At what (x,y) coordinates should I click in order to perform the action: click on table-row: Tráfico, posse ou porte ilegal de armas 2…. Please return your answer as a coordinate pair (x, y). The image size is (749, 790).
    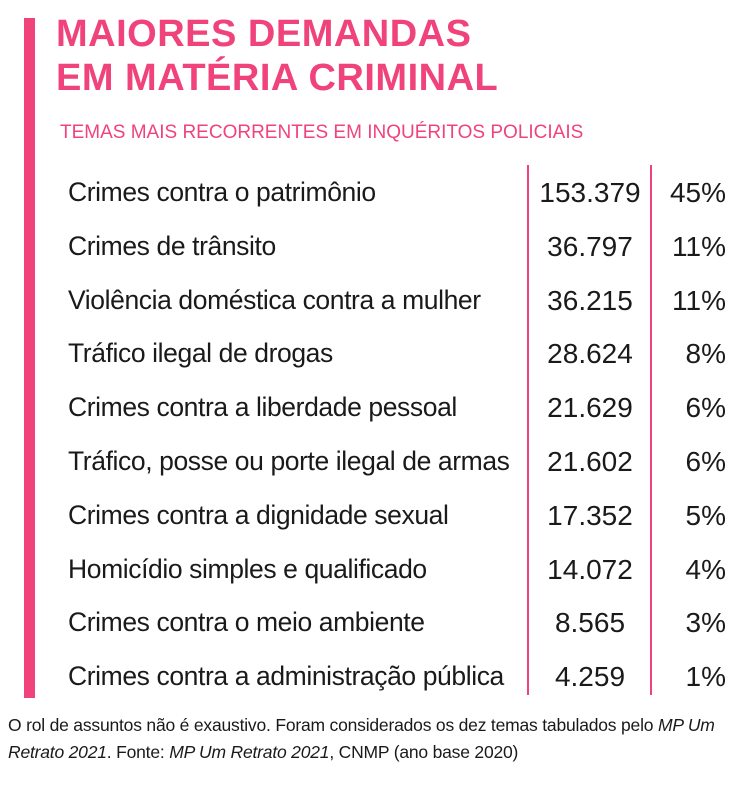
    Looking at the image, I should click on (374, 461).